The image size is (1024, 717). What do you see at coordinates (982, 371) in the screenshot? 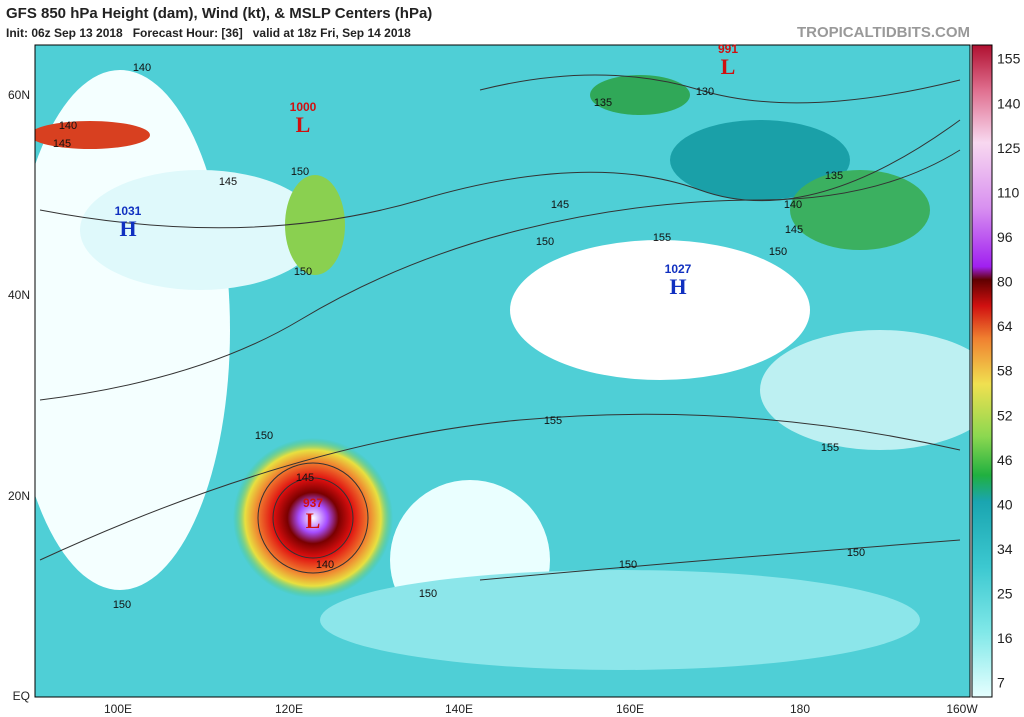
I see `colorbar` at bounding box center [982, 371].